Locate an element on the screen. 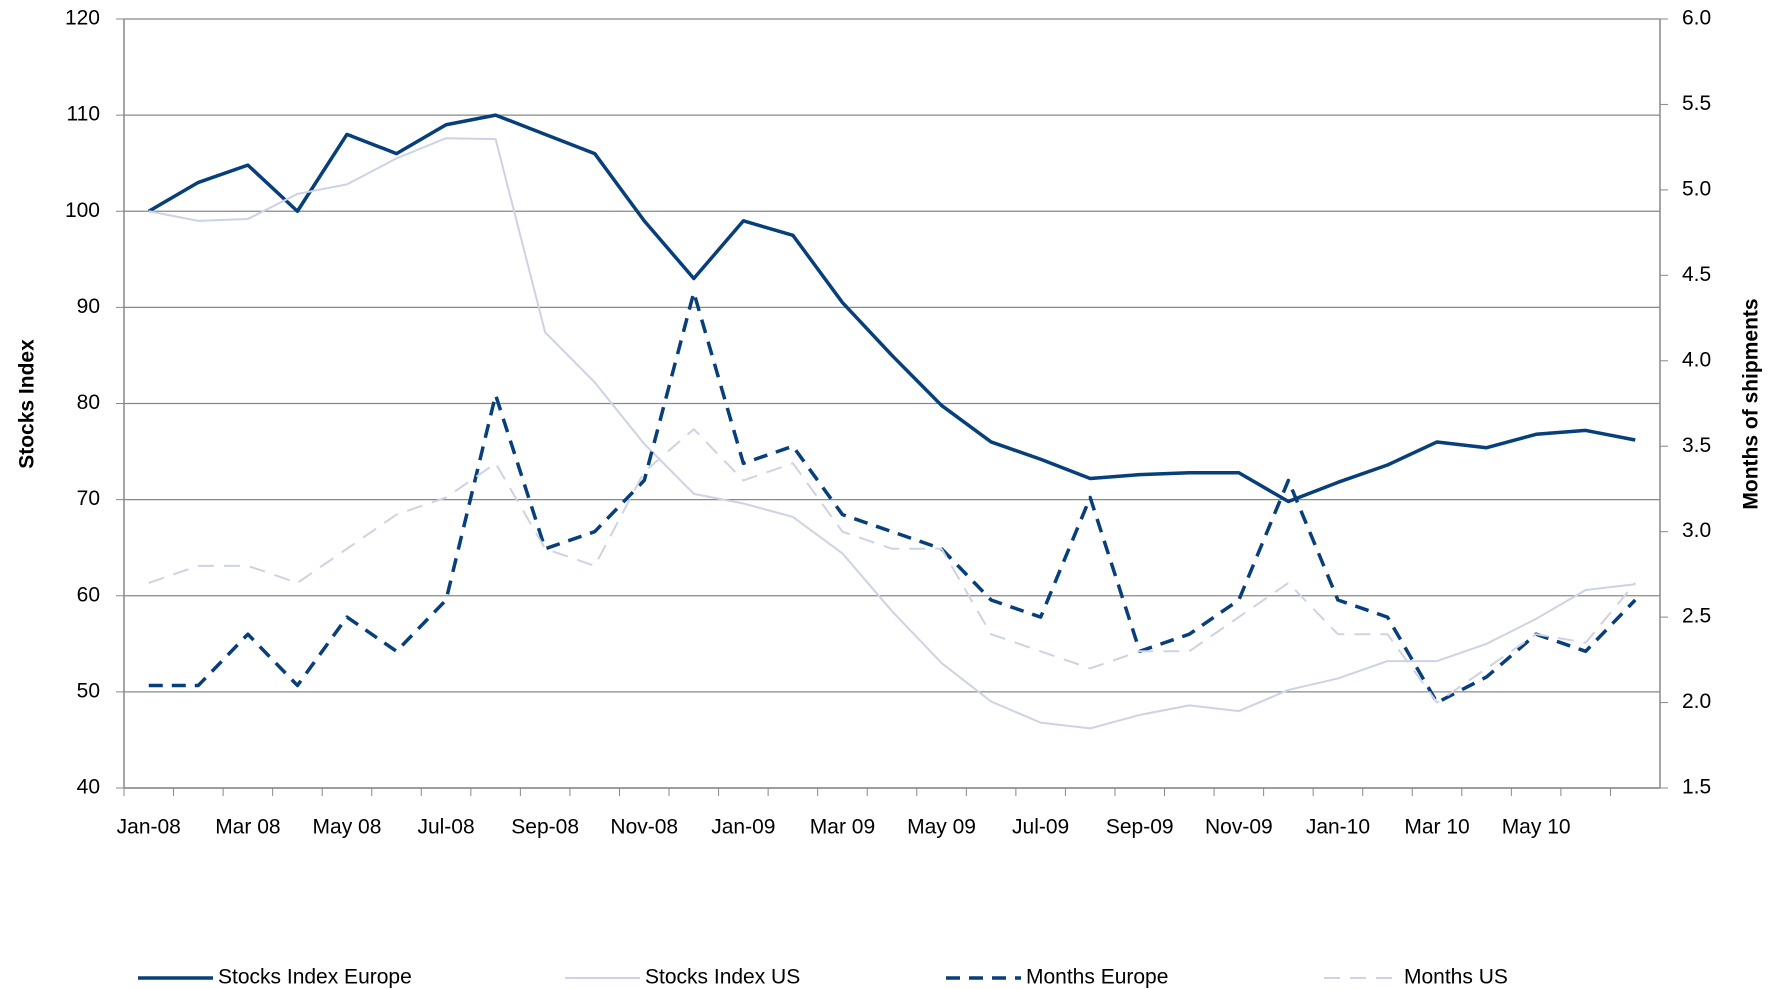 This screenshot has height=989, width=1774. y2-tick-label: 4.0 is located at coordinates (1696, 359).